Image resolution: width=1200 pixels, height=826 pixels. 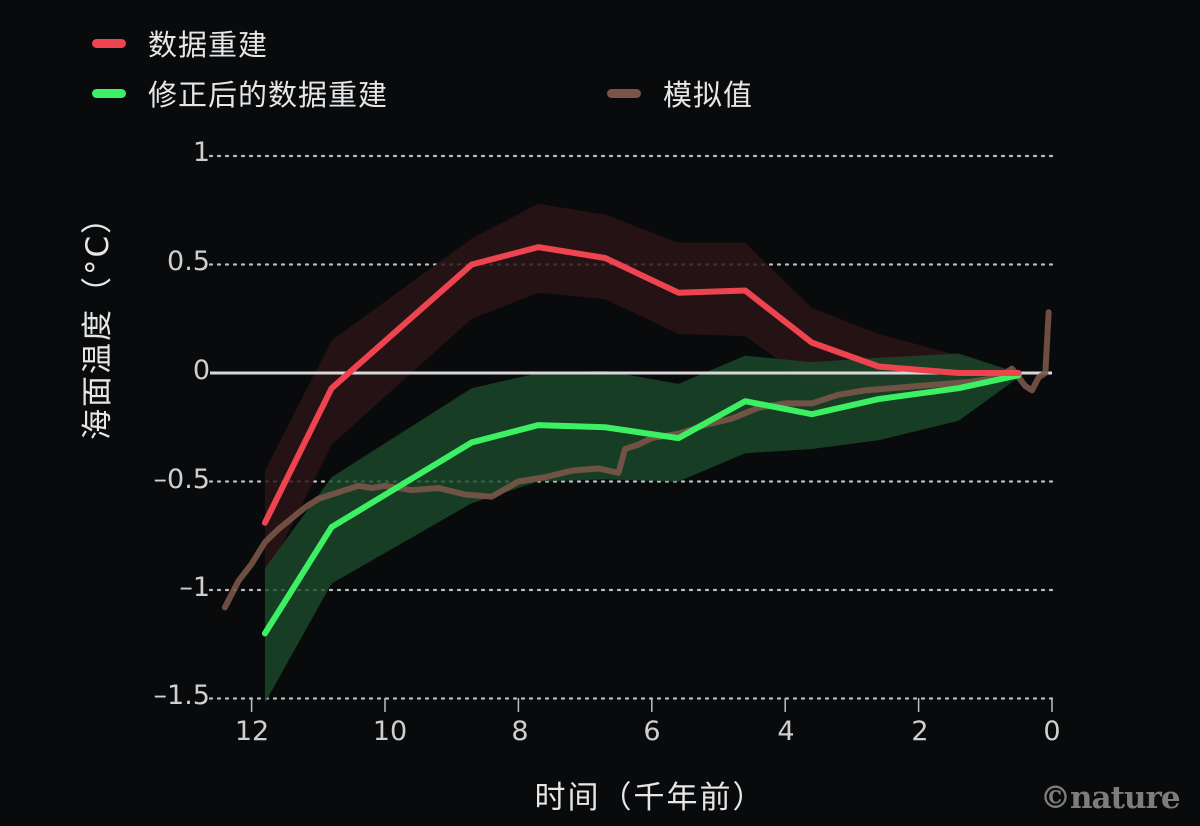 What do you see at coordinates (109, 43) in the screenshot?
I see `red-line-swatch-icon` at bounding box center [109, 43].